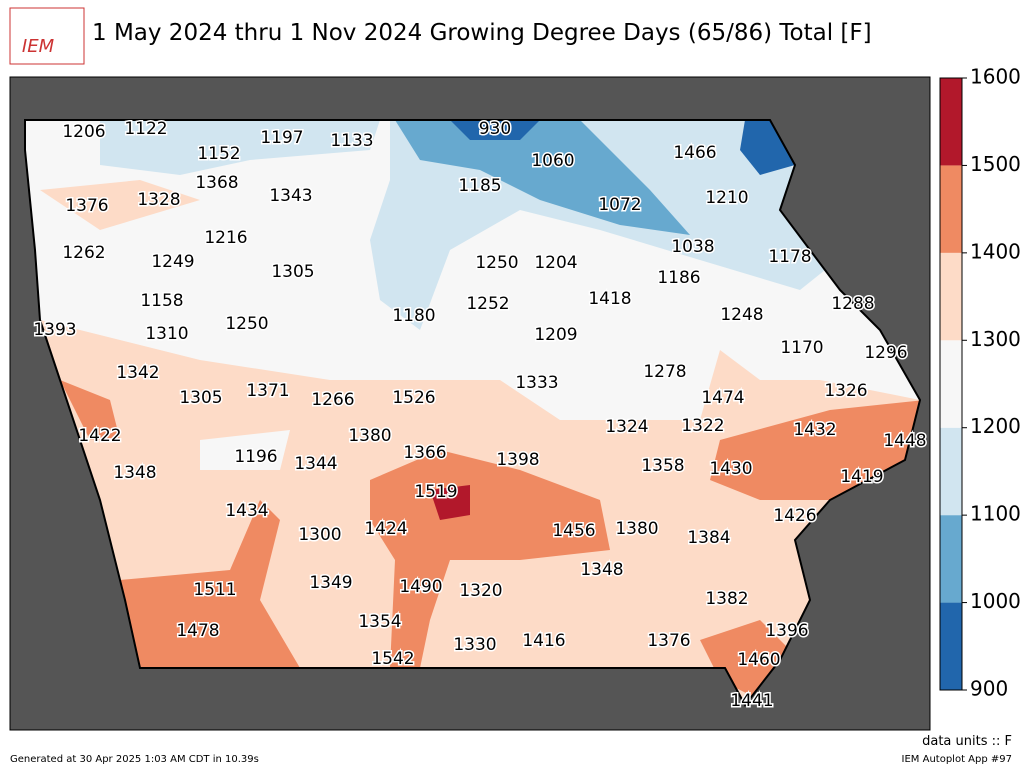 This screenshot has height=772, width=1024. I want to click on station-value: 1288, so click(852, 304).